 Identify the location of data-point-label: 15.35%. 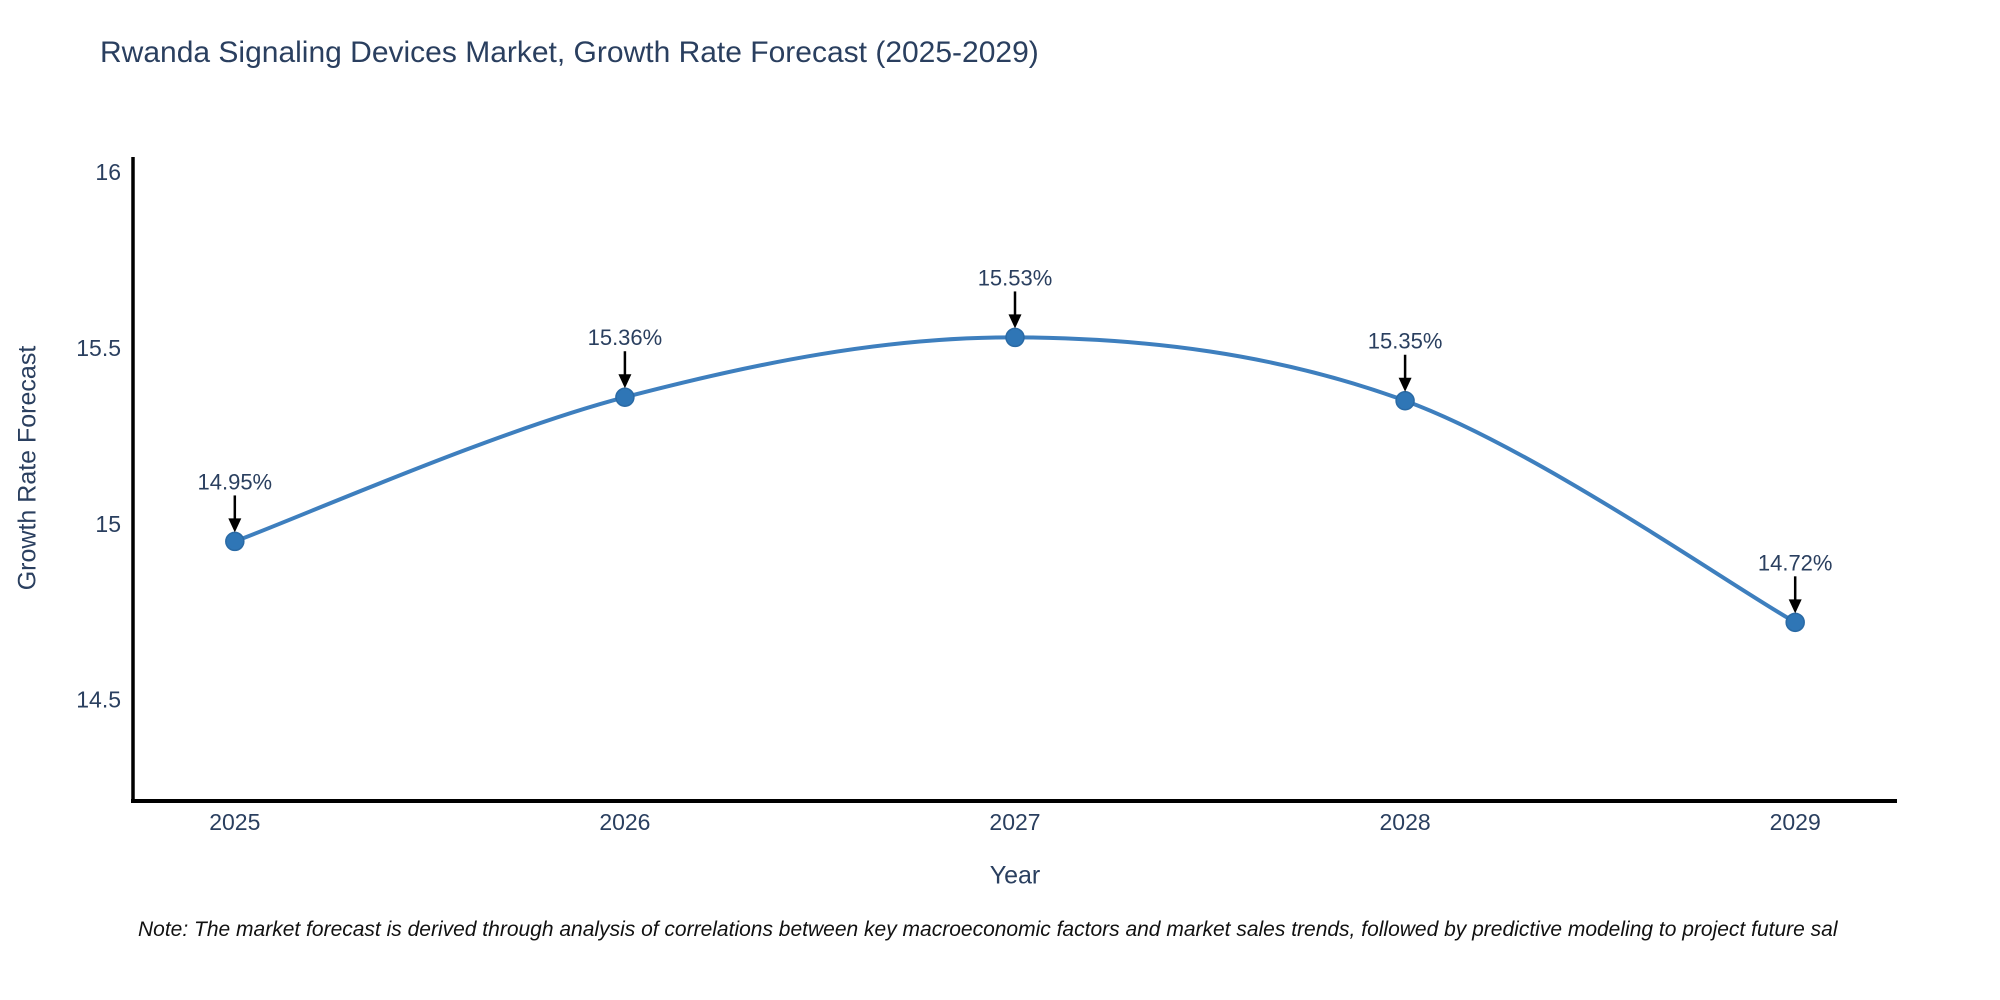
(1405, 341).